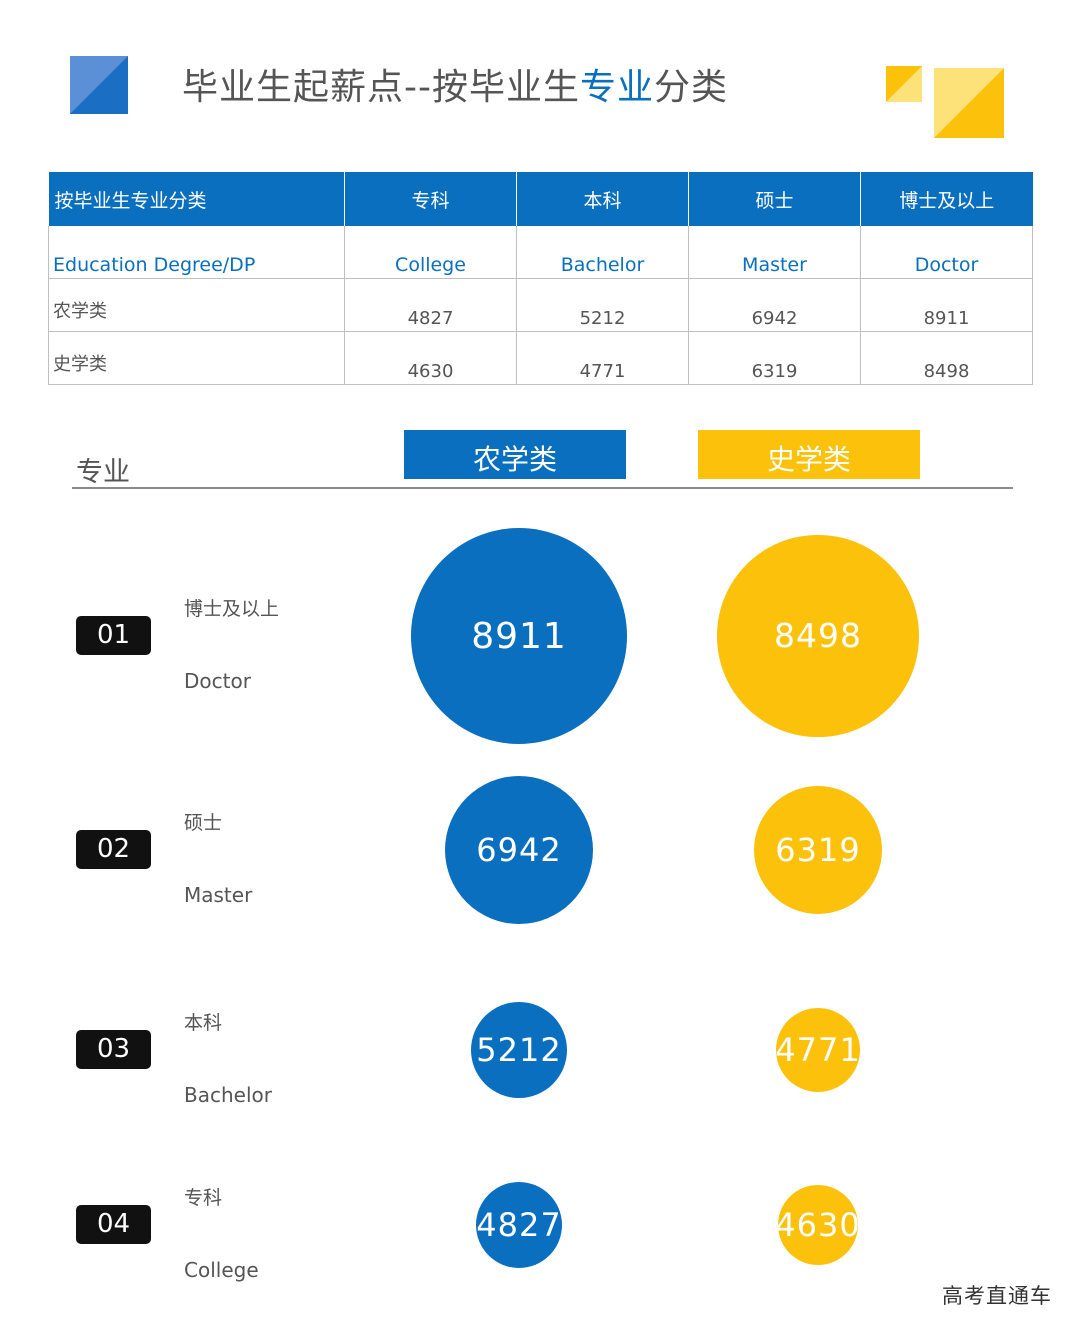  I want to click on table-cell: 8498, so click(946, 357).